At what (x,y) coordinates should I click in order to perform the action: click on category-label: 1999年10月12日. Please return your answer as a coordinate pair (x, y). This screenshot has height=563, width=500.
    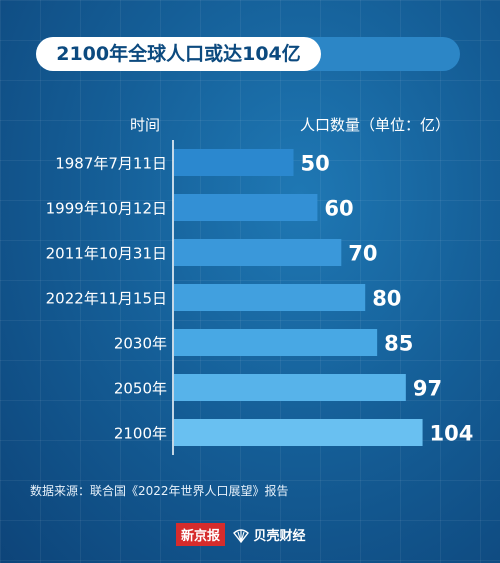
    Looking at the image, I should click on (106, 209).